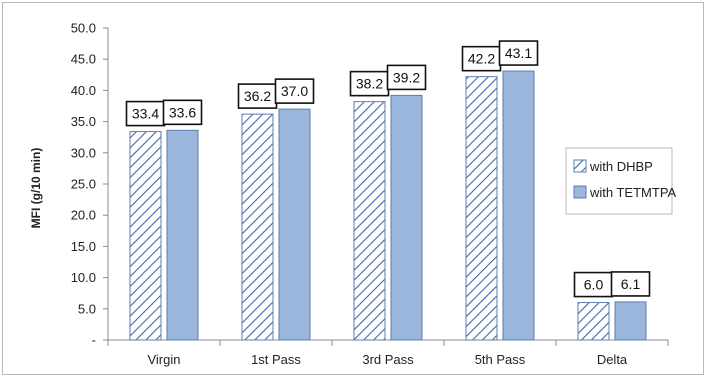 The image size is (708, 379). I want to click on x-tick-label: 3rd Pass, so click(388, 359).